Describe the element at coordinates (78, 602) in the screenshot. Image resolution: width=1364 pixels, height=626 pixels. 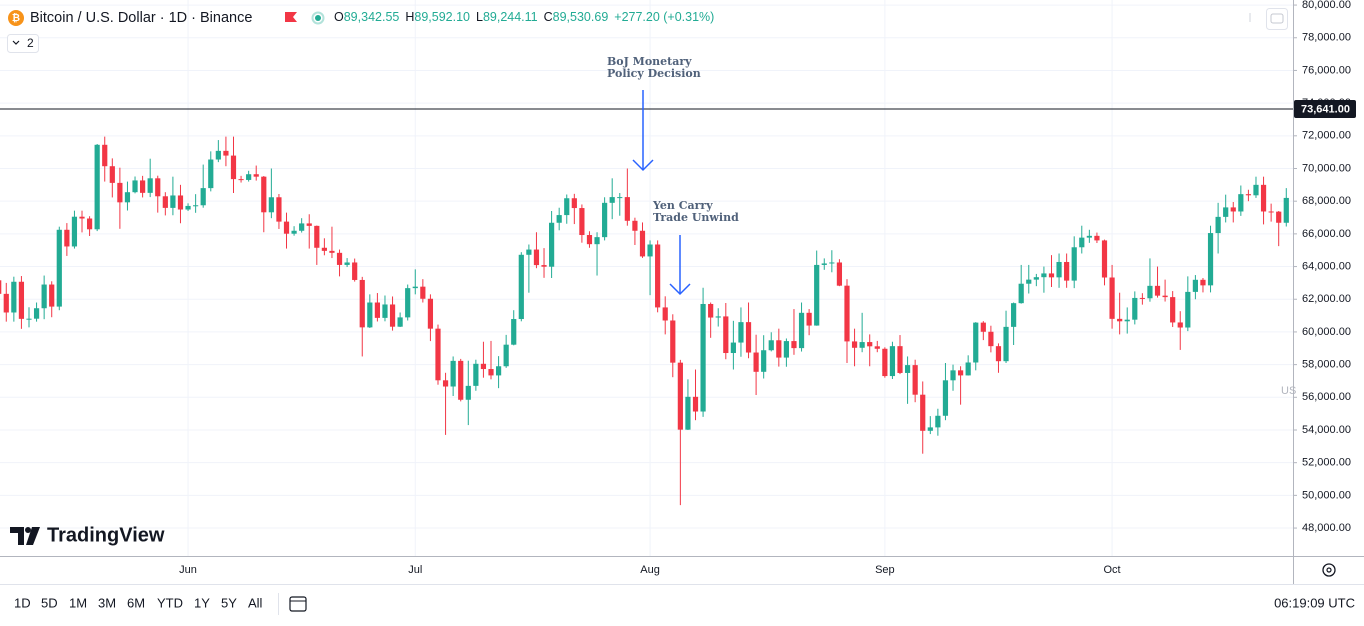
I see `range-button: 1M` at that location.